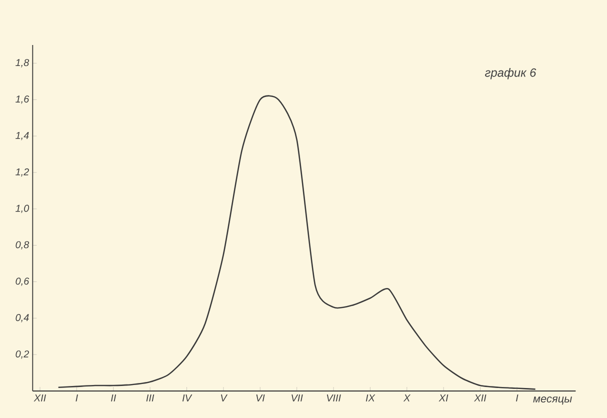 Image resolution: width=607 pixels, height=418 pixels. Describe the element at coordinates (22, 136) in the screenshot. I see `y-tick-label: 1,4` at that location.